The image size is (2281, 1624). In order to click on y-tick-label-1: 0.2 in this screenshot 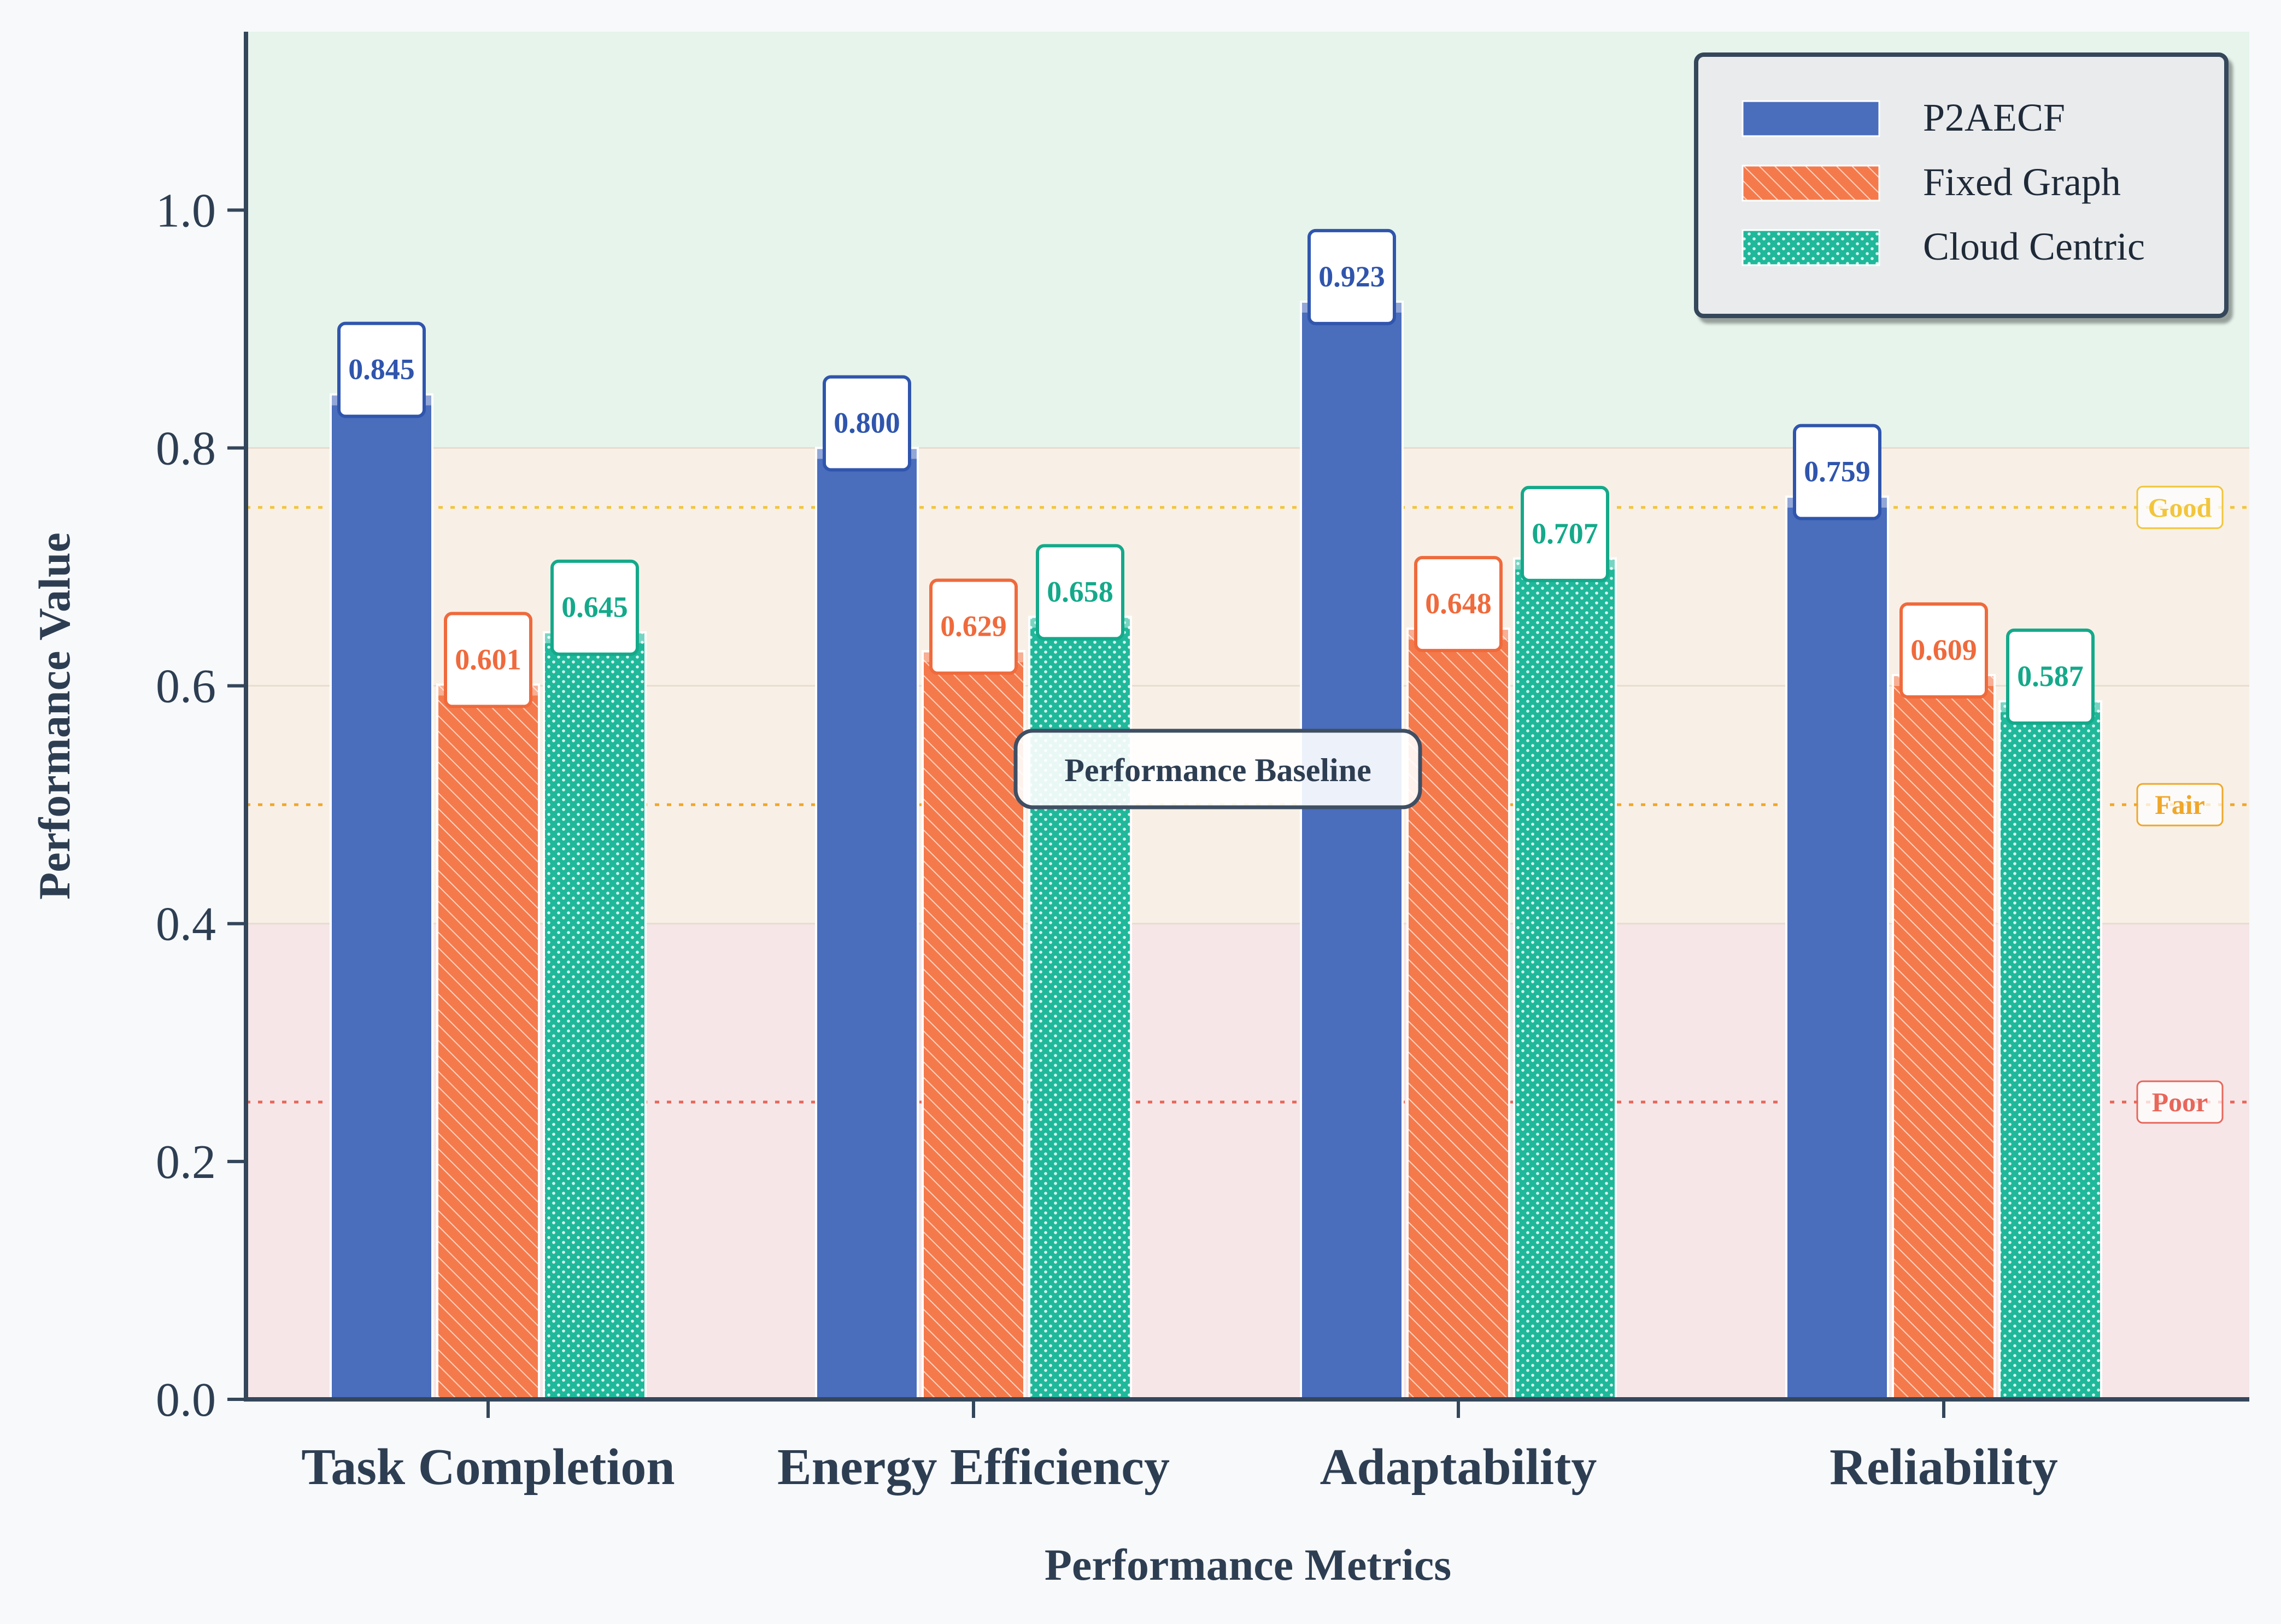, I will do `click(186, 1162)`.